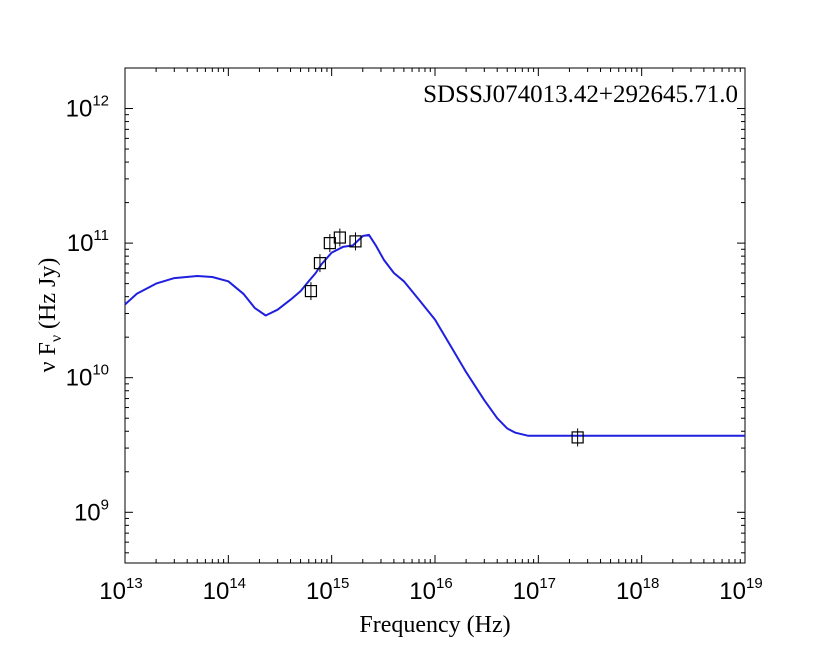 Image resolution: width=830 pixels, height=664 pixels. What do you see at coordinates (580, 94) in the screenshot?
I see `chart-title: SDSSJ074013.42+292645.71.0` at bounding box center [580, 94].